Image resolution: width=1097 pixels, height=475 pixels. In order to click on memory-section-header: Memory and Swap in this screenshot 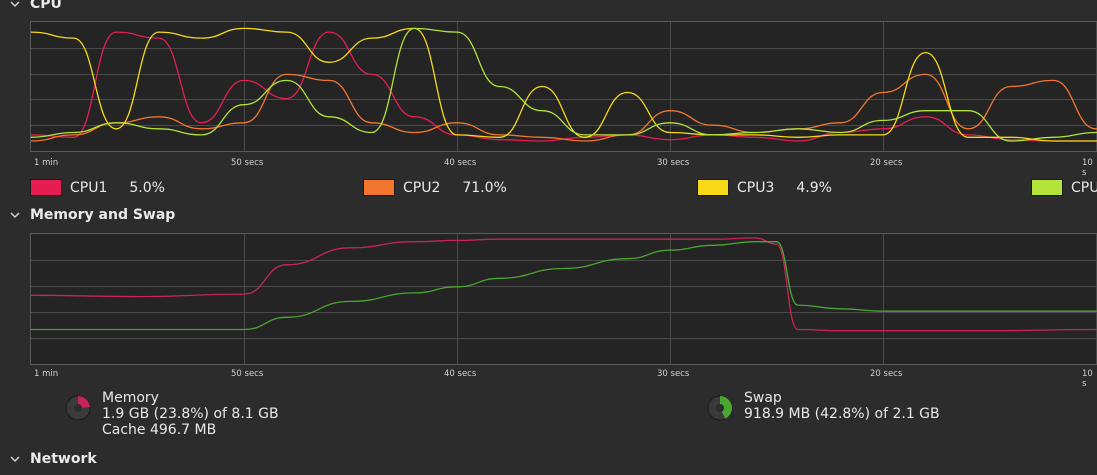, I will do `click(200, 215)`.